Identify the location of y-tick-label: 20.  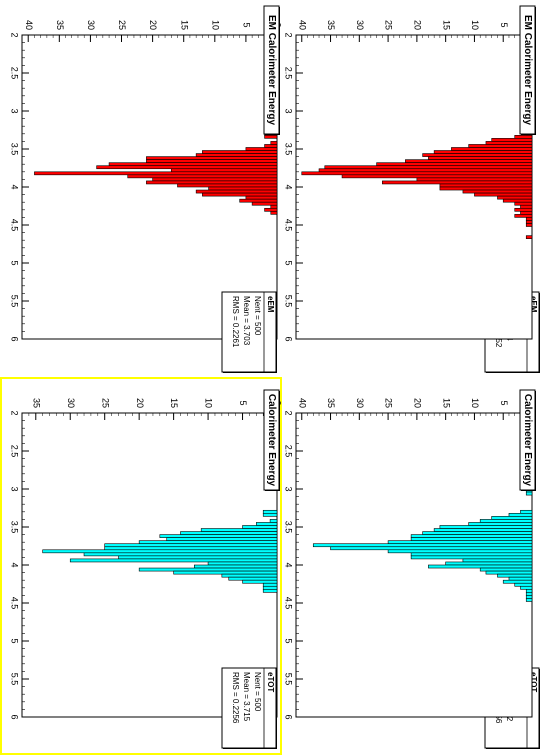
(418, 403).